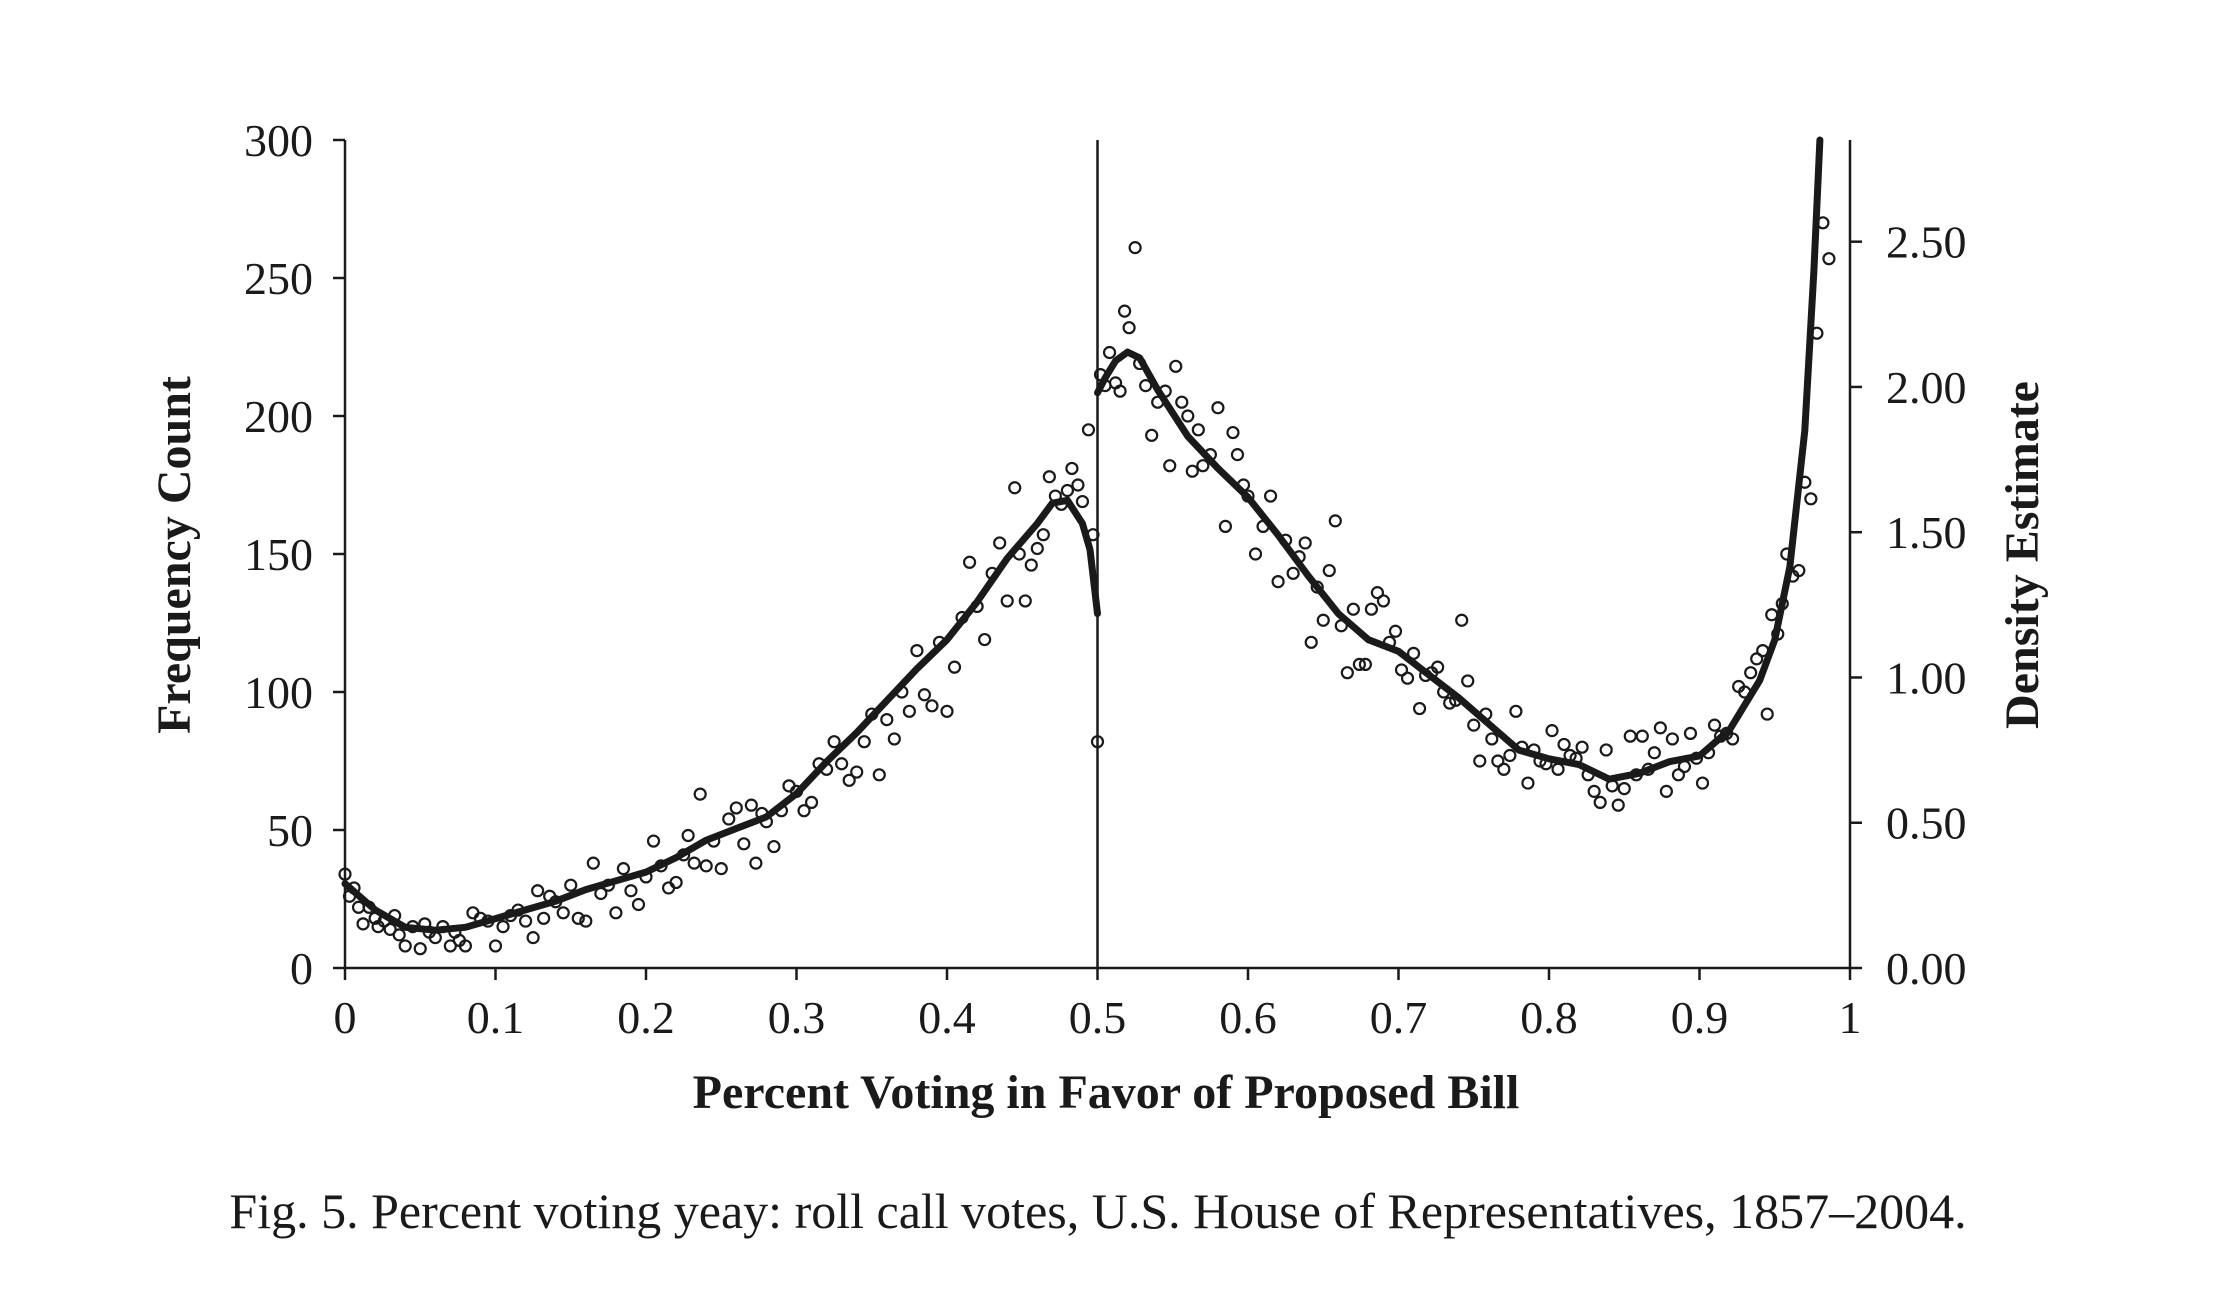  Describe the element at coordinates (1399, 1017) in the screenshot. I see `x-tick-label: 0.7` at that location.